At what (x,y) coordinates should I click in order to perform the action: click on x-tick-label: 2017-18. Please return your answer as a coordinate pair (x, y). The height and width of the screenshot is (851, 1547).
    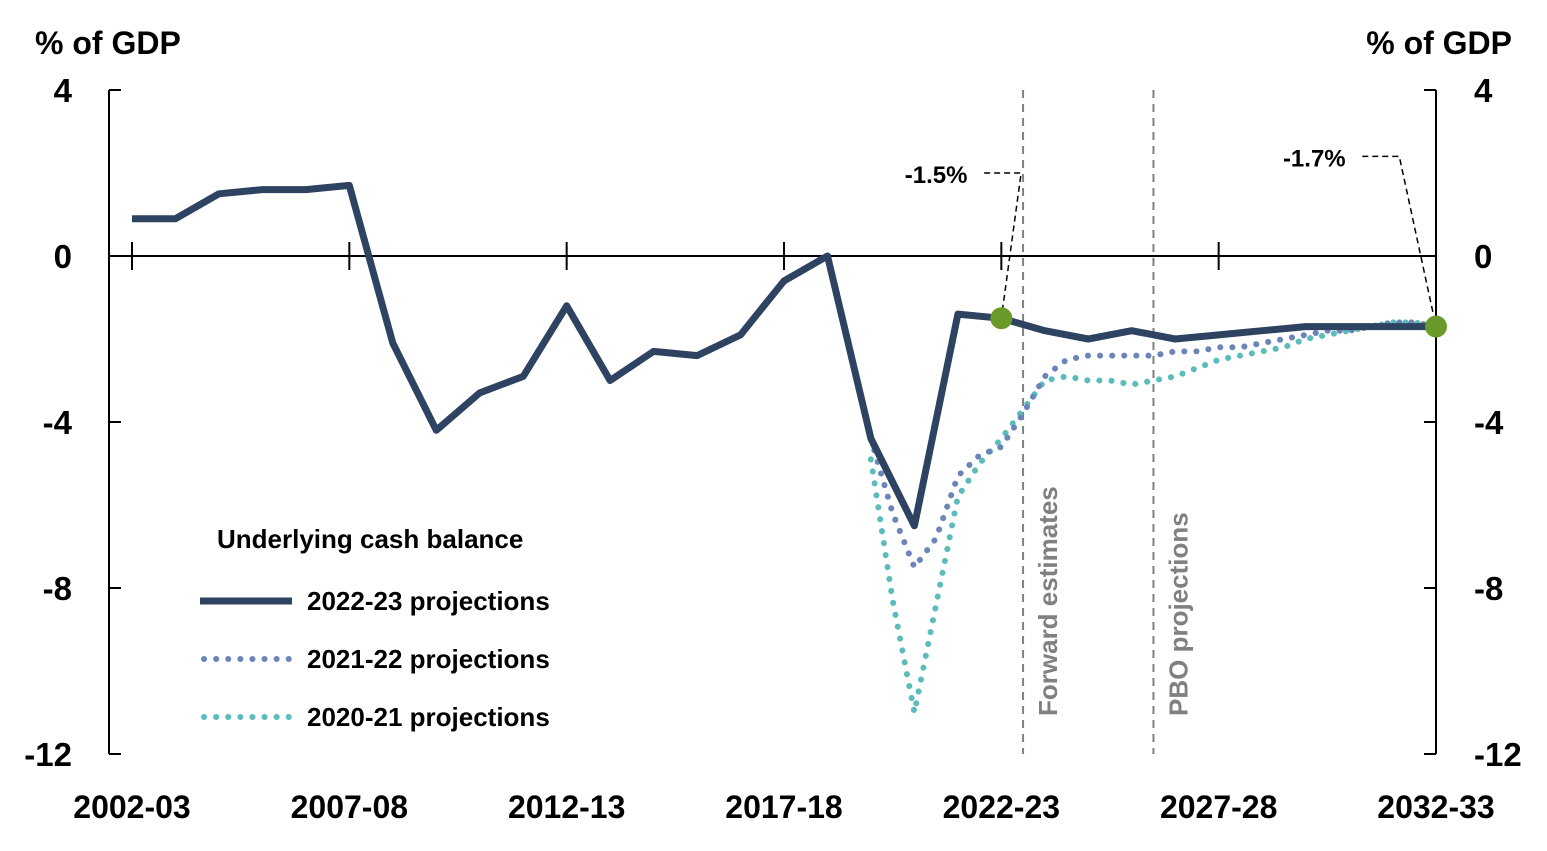
    Looking at the image, I should click on (783, 807).